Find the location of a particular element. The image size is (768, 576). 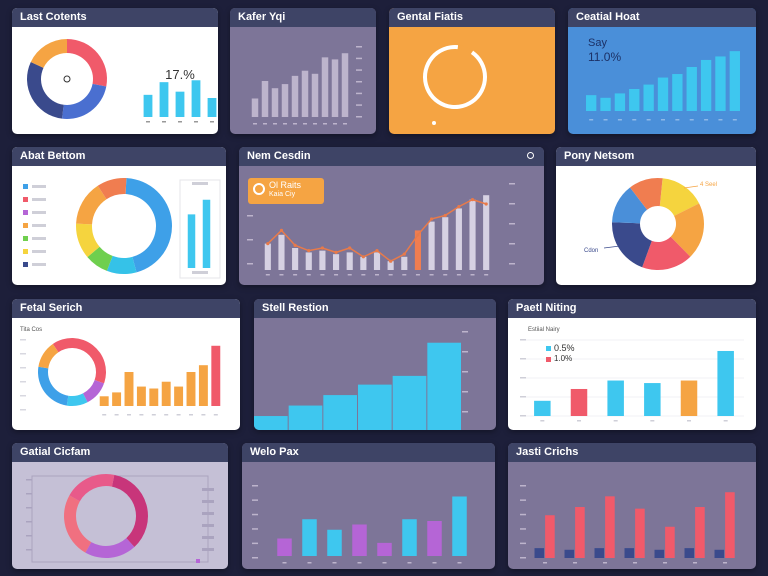

card-body: Ol Raits Kaia Ciy is located at coordinates (391, 218).